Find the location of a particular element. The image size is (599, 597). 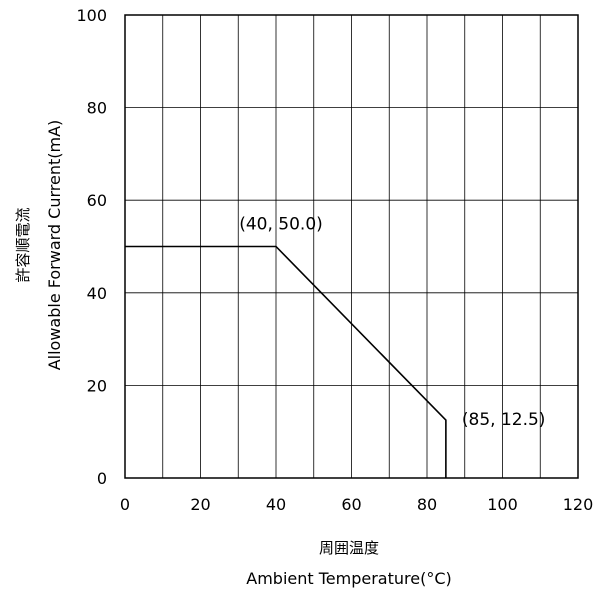

x-tick-label: 80 is located at coordinates (427, 504).